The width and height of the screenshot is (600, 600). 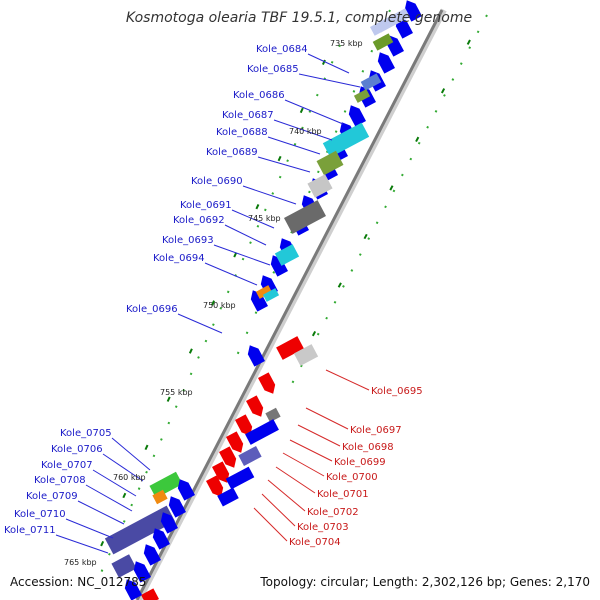 I want to click on reverse-gene-label: Kole_0697, so click(x=376, y=430).